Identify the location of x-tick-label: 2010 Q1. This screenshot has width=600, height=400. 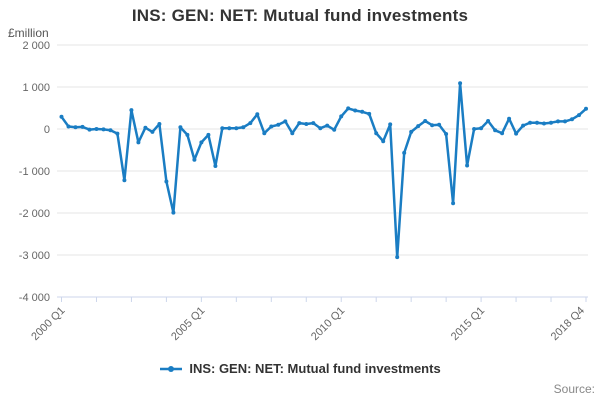
(328, 324).